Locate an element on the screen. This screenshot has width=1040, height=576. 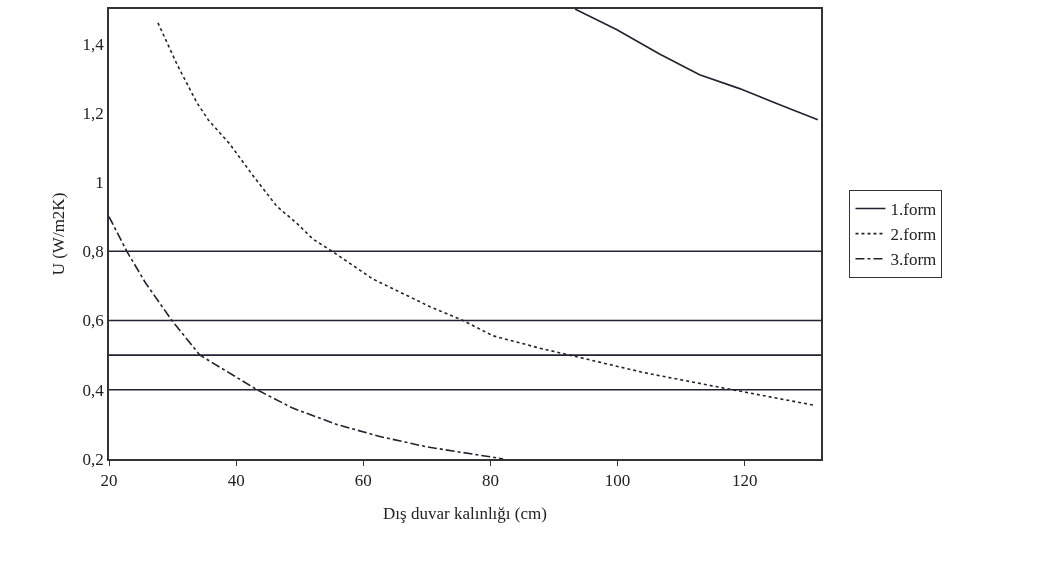
y-tick-label: 1,4 is located at coordinates (93, 44).